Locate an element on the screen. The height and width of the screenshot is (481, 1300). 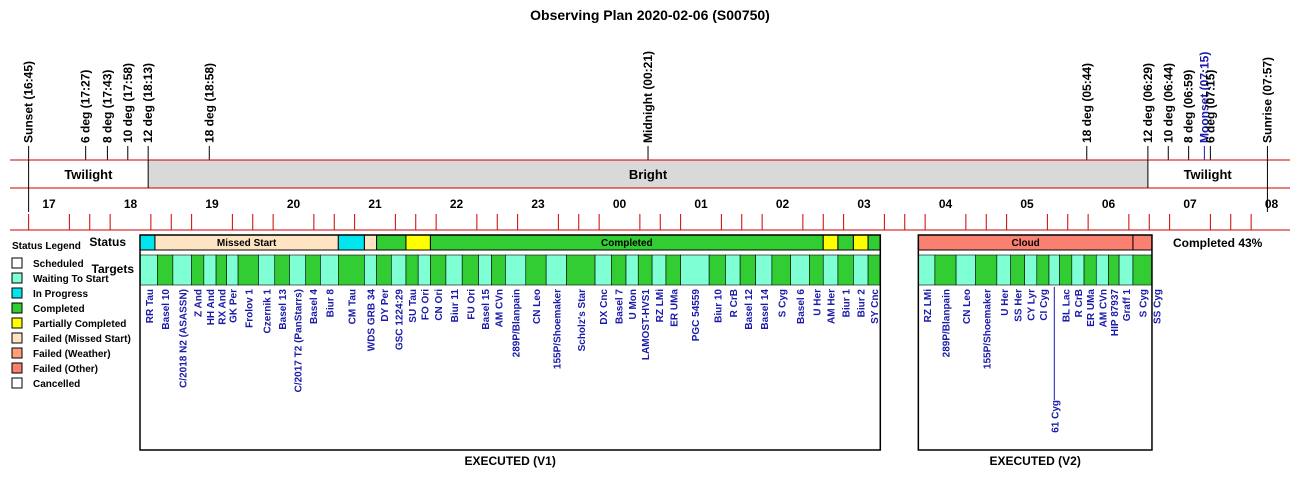
target-name: Biur 11 is located at coordinates (455, 306).